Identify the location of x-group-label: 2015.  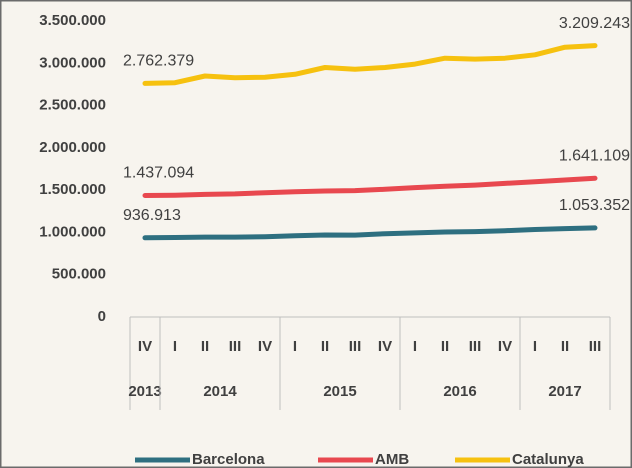
(339, 391).